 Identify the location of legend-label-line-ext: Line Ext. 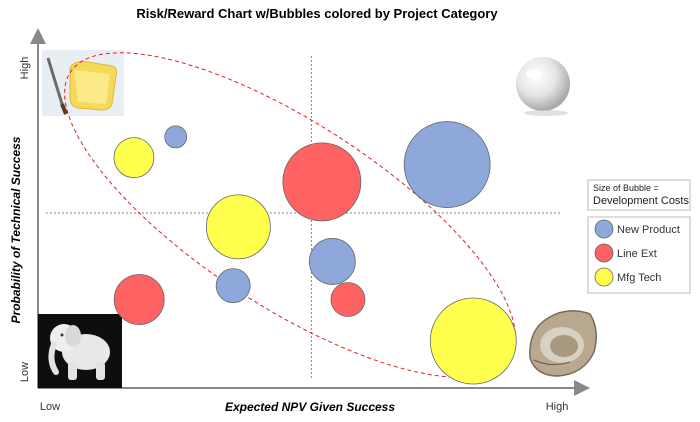
(637, 254).